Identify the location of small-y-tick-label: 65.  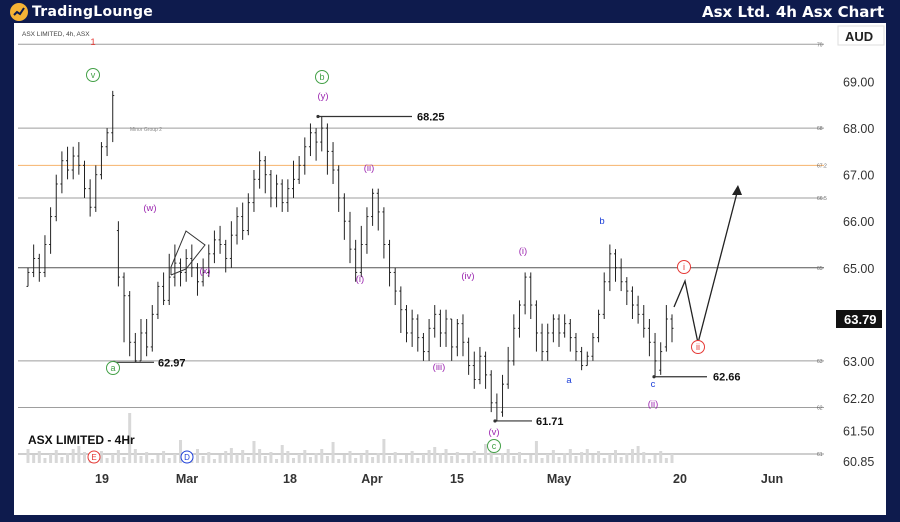
(820, 269).